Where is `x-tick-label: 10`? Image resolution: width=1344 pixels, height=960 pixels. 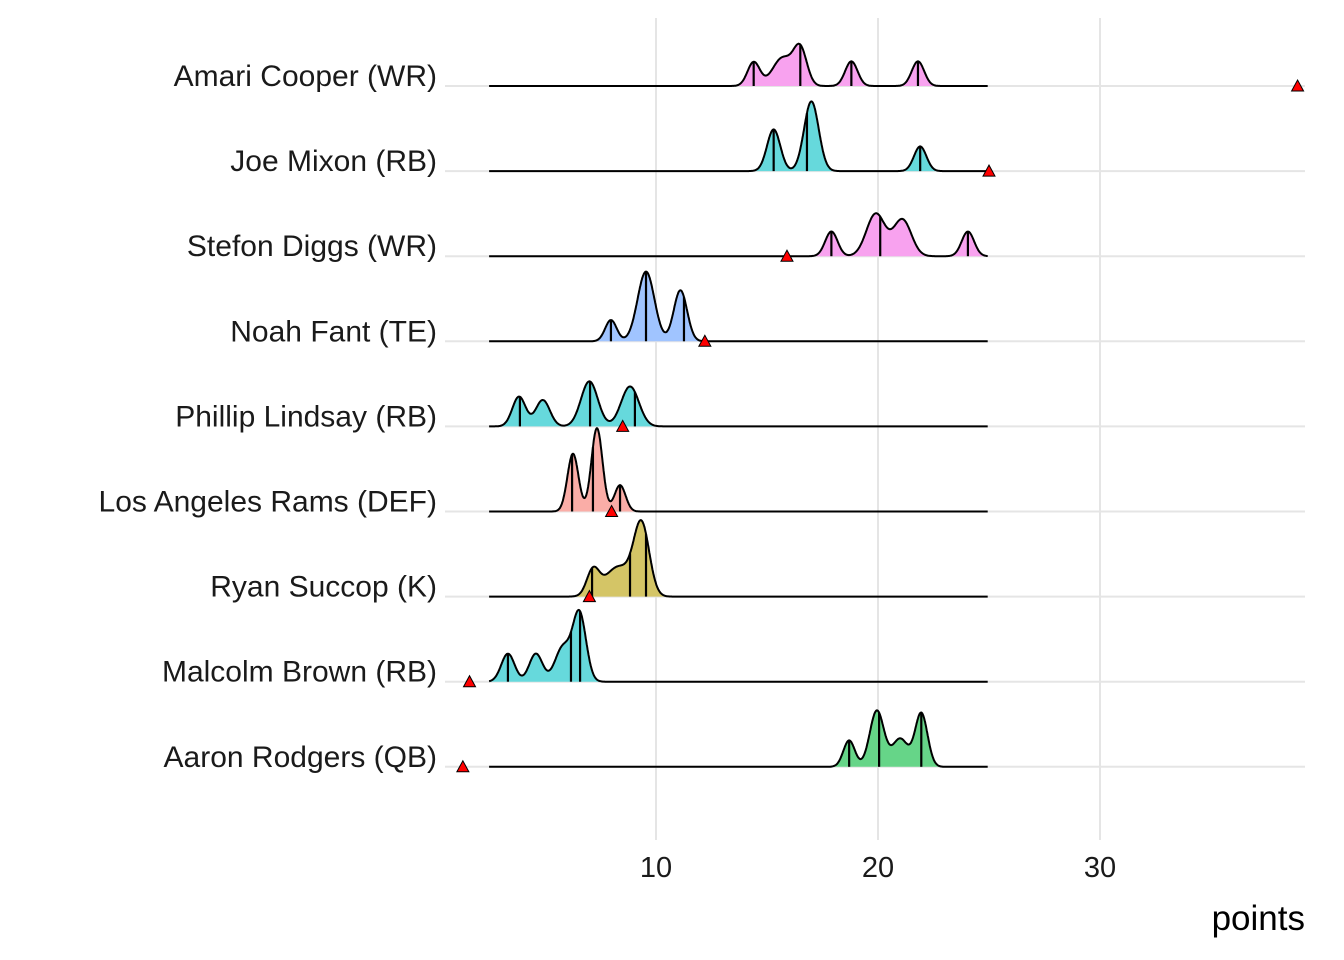
x-tick-label: 10 is located at coordinates (656, 868).